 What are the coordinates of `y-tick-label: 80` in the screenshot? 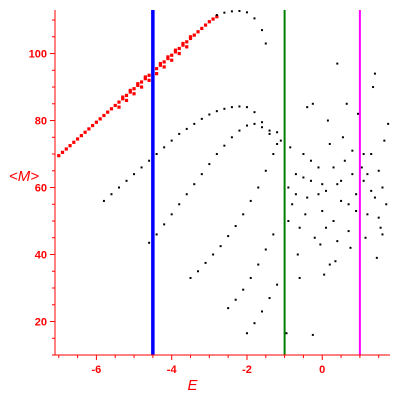 It's located at (41, 122).